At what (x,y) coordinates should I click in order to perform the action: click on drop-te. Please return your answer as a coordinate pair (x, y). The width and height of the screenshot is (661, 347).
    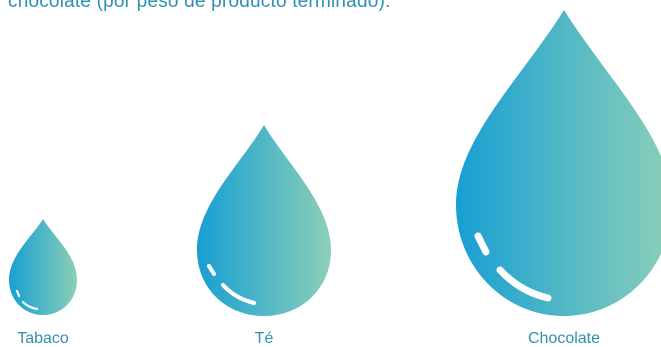
    Looking at the image, I should click on (264, 220).